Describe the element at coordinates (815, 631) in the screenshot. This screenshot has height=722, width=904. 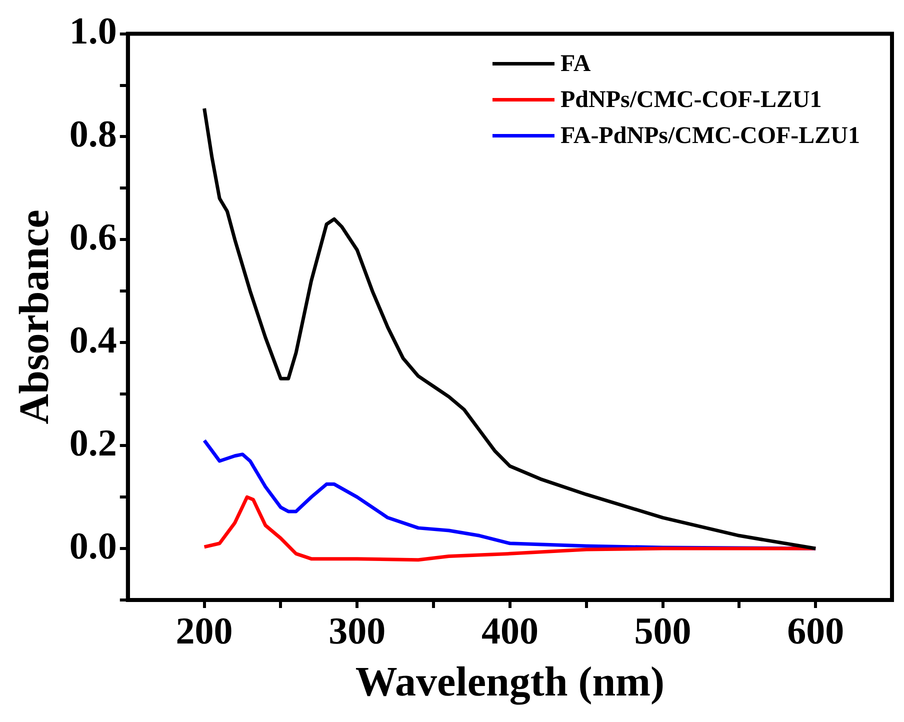
I see `x-tick-label: 600` at that location.